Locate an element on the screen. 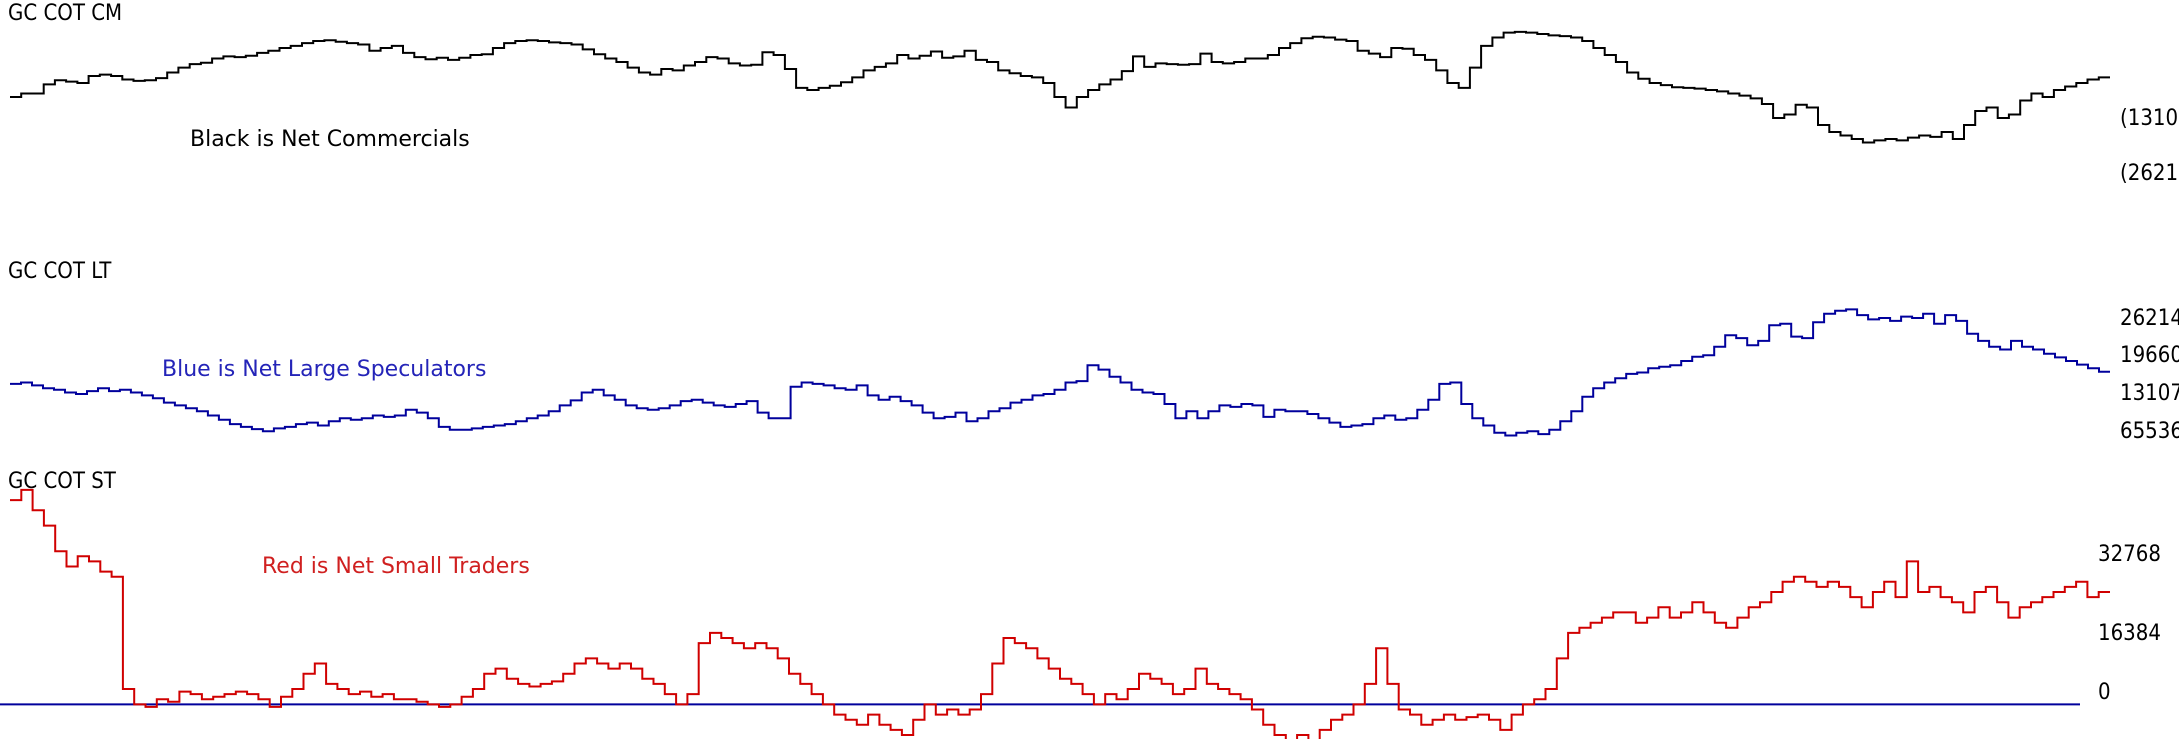 This screenshot has width=2179, height=739. annotation-large-speculators: Blue is Net Large Speculators is located at coordinates (324, 369).